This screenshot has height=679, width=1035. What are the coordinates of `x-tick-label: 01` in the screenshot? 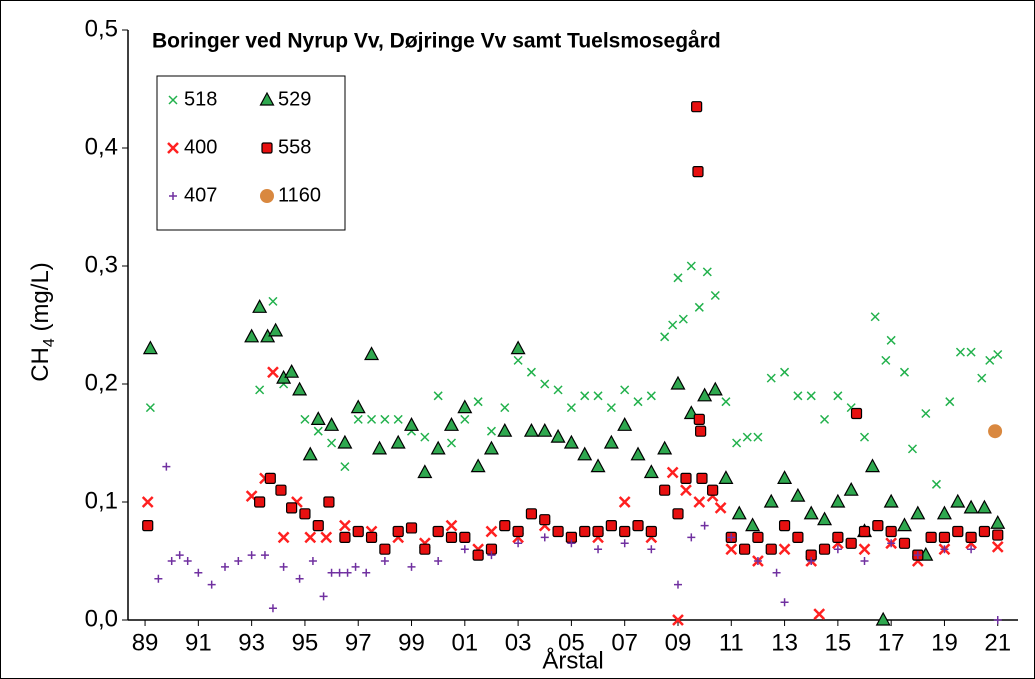 It's located at (464, 642).